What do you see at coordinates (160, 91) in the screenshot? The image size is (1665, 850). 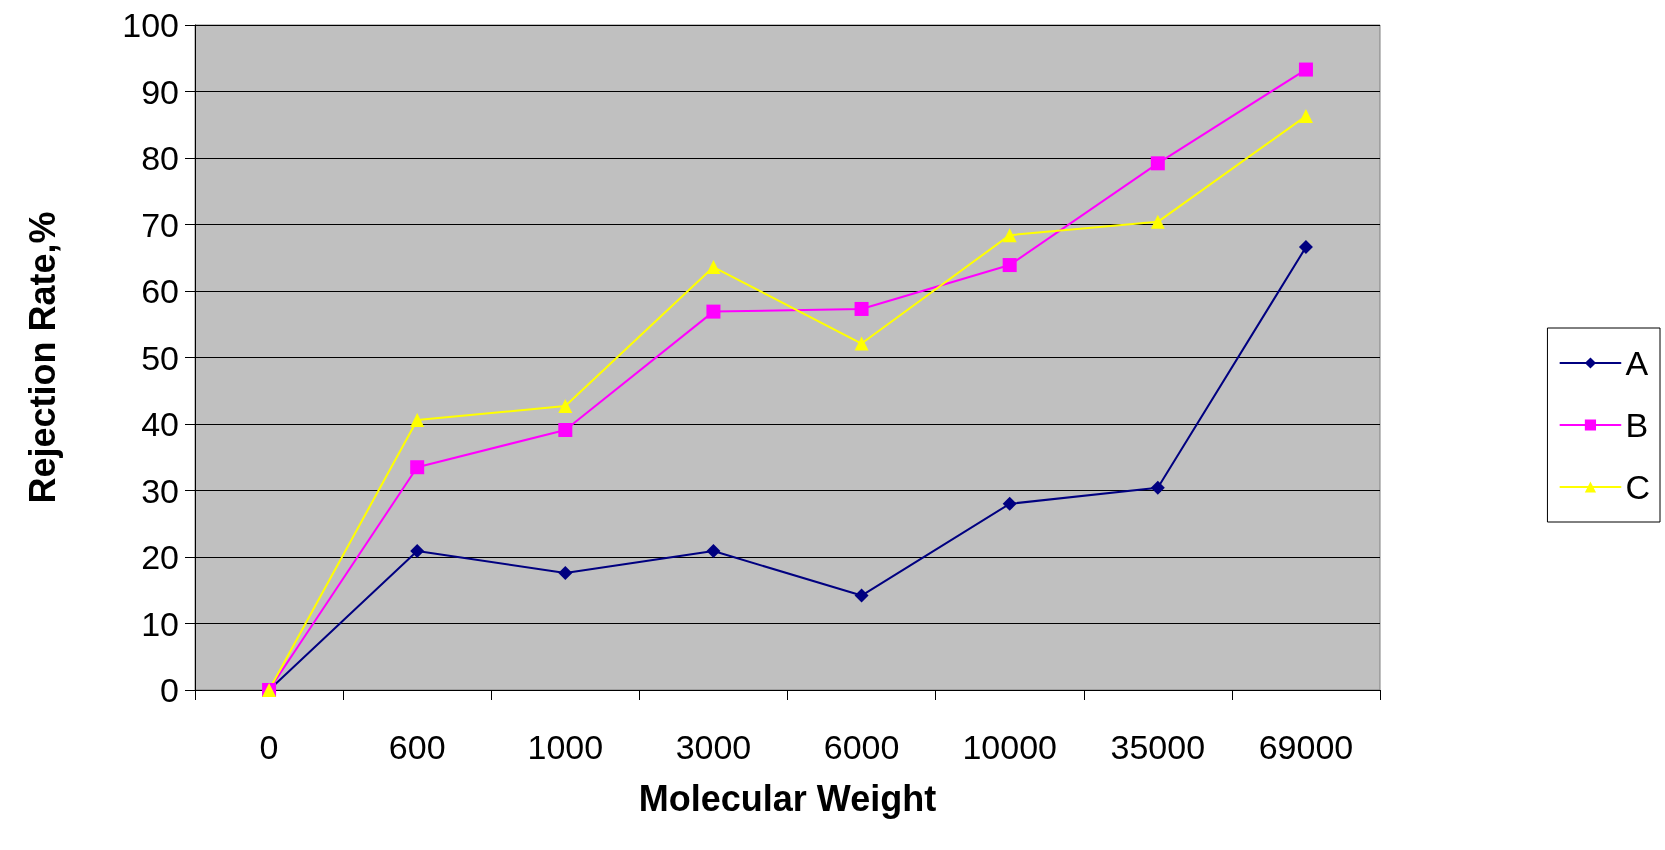 I see `y-tick-label: 90` at bounding box center [160, 91].